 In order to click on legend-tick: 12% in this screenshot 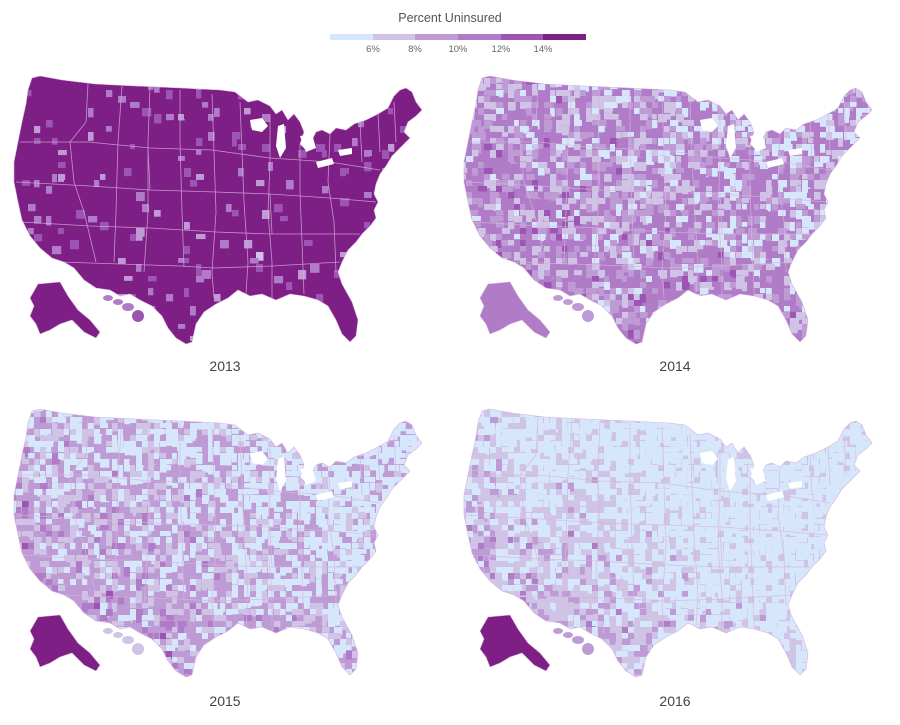, I will do `click(501, 49)`.